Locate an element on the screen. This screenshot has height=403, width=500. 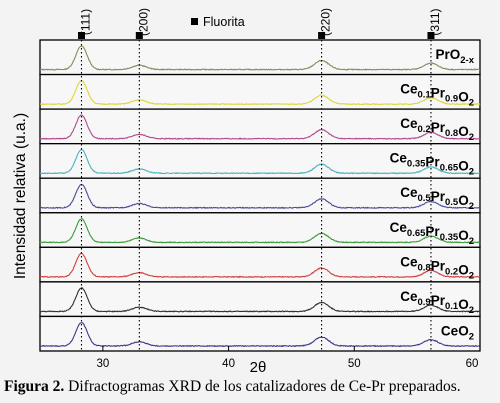
x-tick-label: 40 is located at coordinates (228, 364).